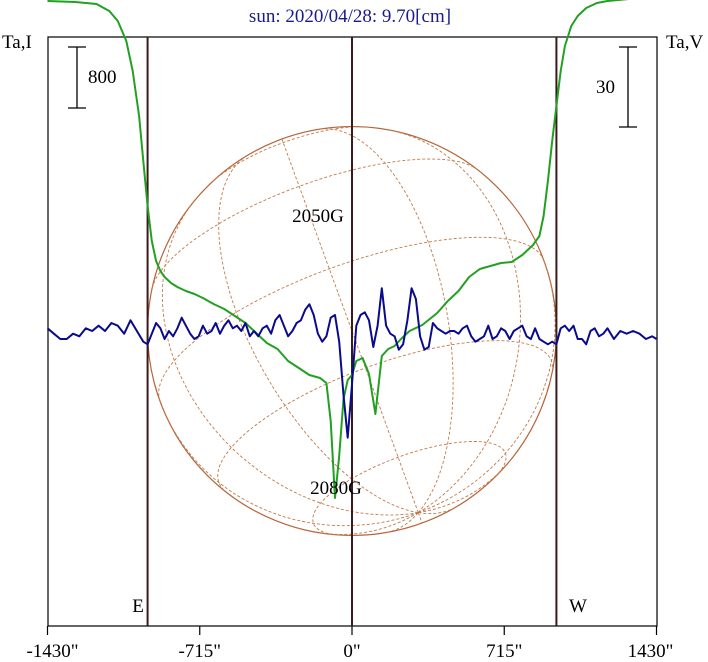 Image resolution: width=708 pixels, height=662 pixels. I want to click on annotation-label: 2080G, so click(336, 488).